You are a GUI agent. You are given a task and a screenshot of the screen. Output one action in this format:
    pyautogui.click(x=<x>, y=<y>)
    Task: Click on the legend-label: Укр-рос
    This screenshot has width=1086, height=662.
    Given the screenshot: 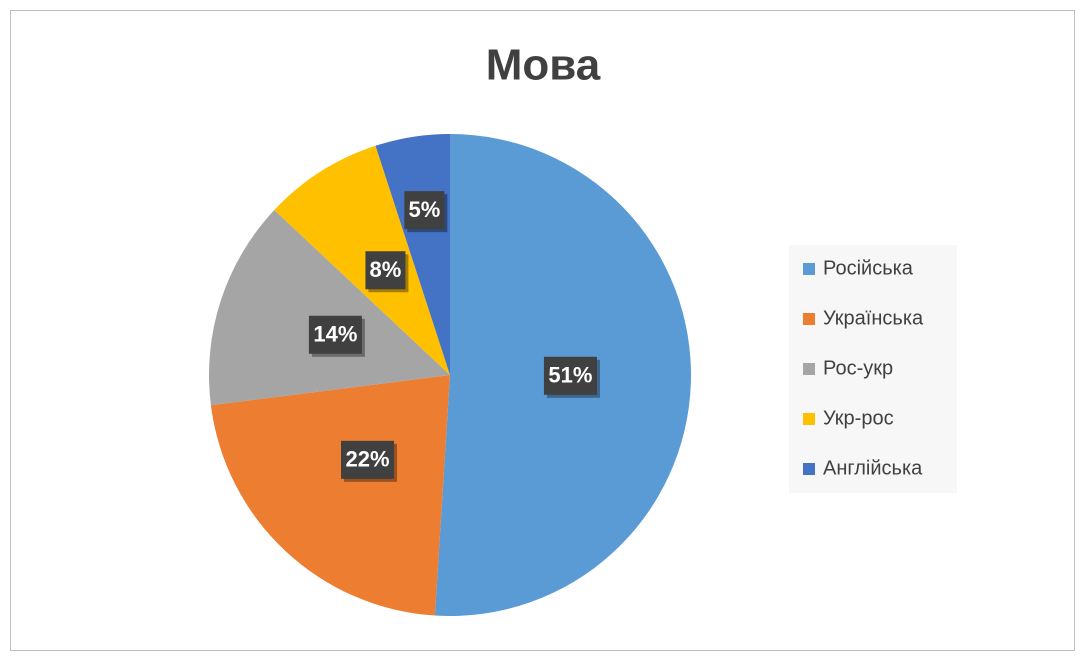 What is the action you would take?
    pyautogui.click(x=858, y=418)
    